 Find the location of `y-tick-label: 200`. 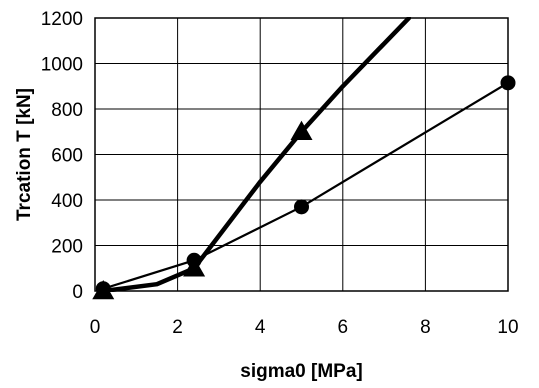

y-tick-label: 200 is located at coordinates (67, 247).